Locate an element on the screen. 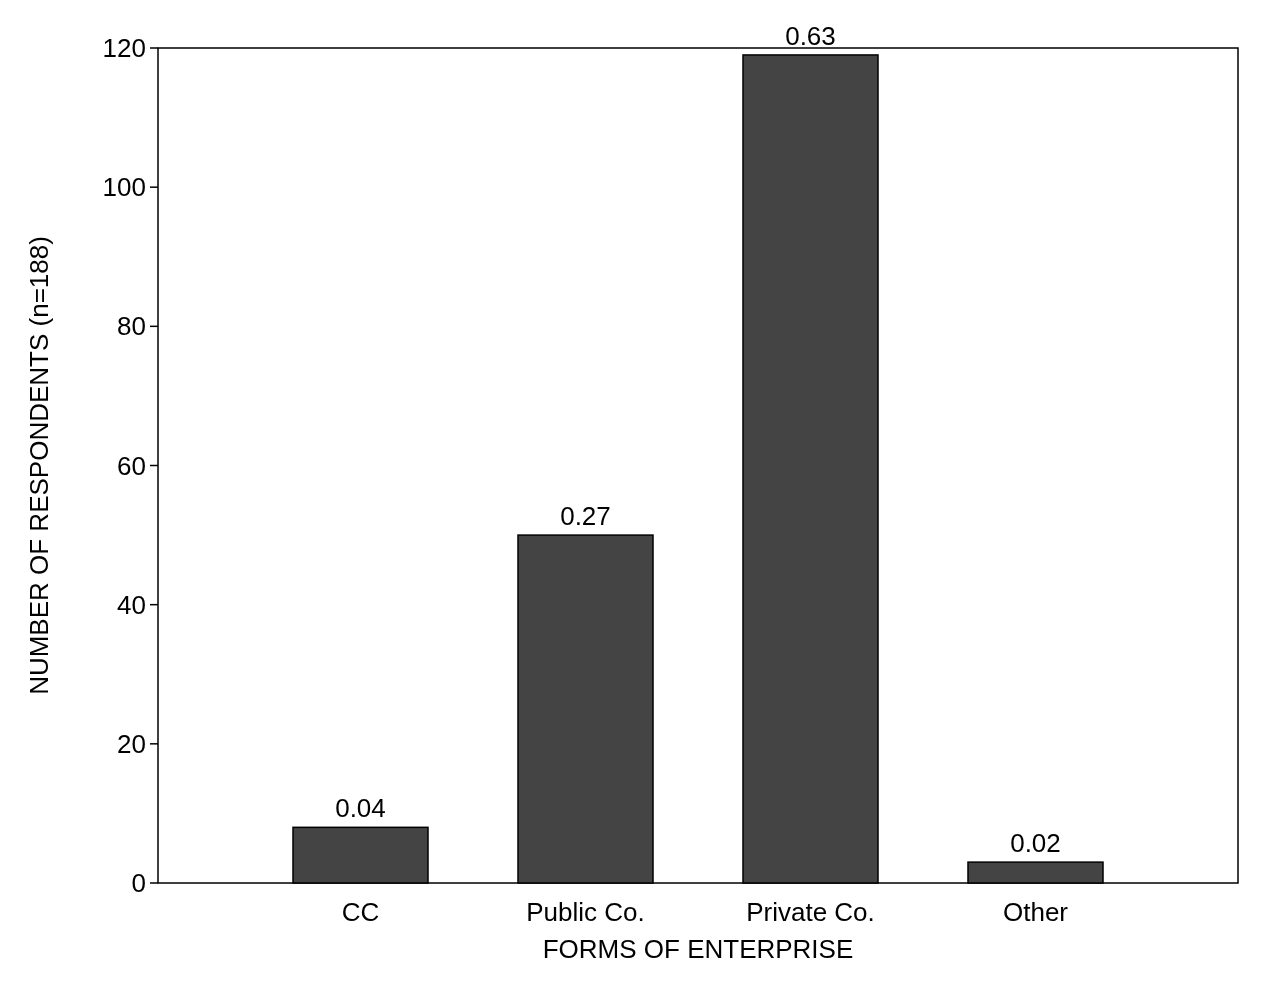  y-tick-label: 20 is located at coordinates (131, 743).